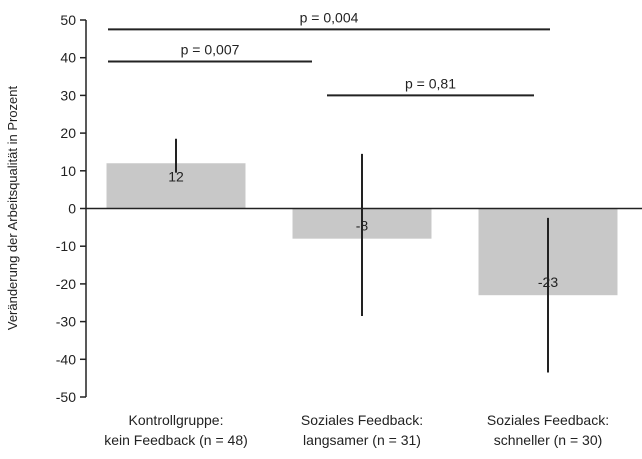 This screenshot has height=459, width=642. I want to click on significance-brackets: p = 0,004 p = 0,007 p = 0,81, so click(329, 53).